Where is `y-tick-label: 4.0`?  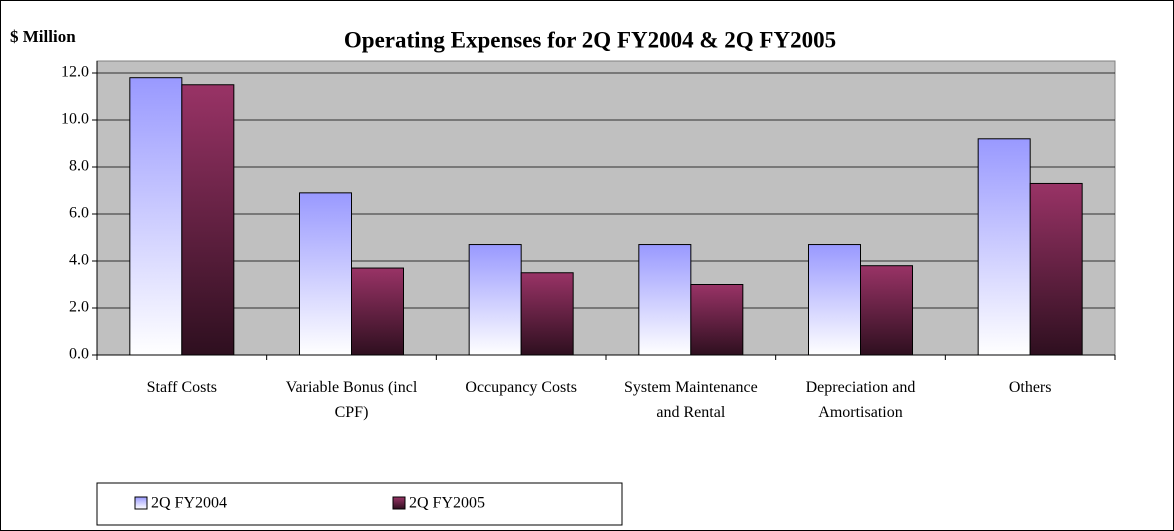 y-tick-label: 4.0 is located at coordinates (79, 260).